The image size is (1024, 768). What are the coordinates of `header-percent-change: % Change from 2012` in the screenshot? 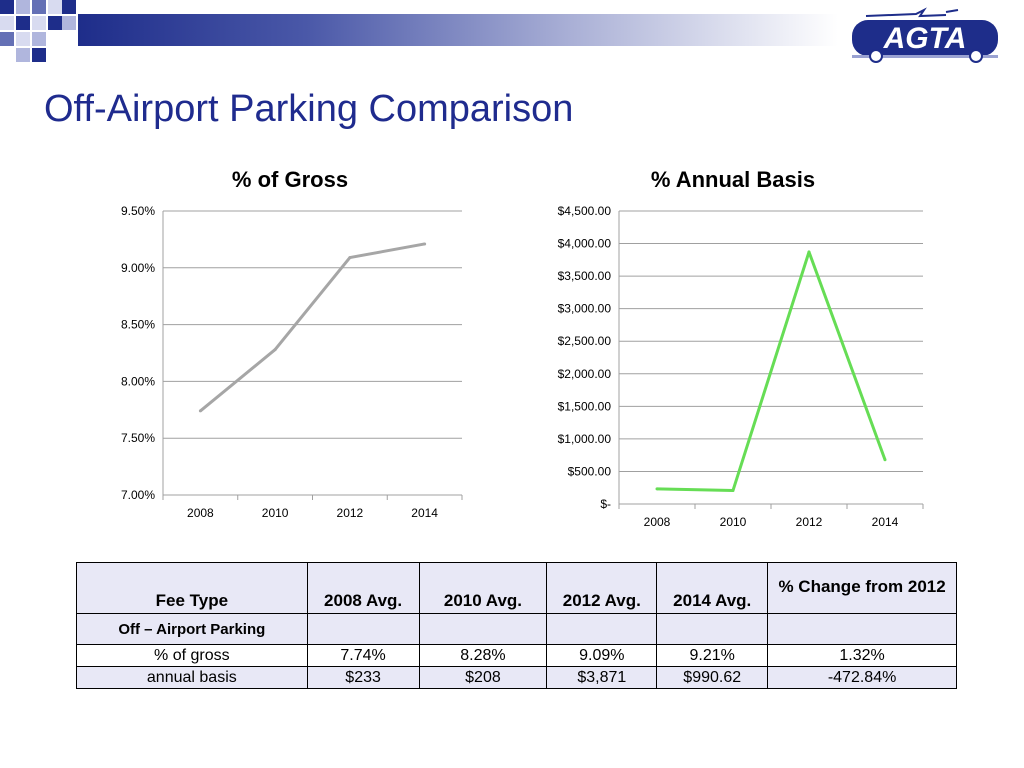 It's located at (862, 588).